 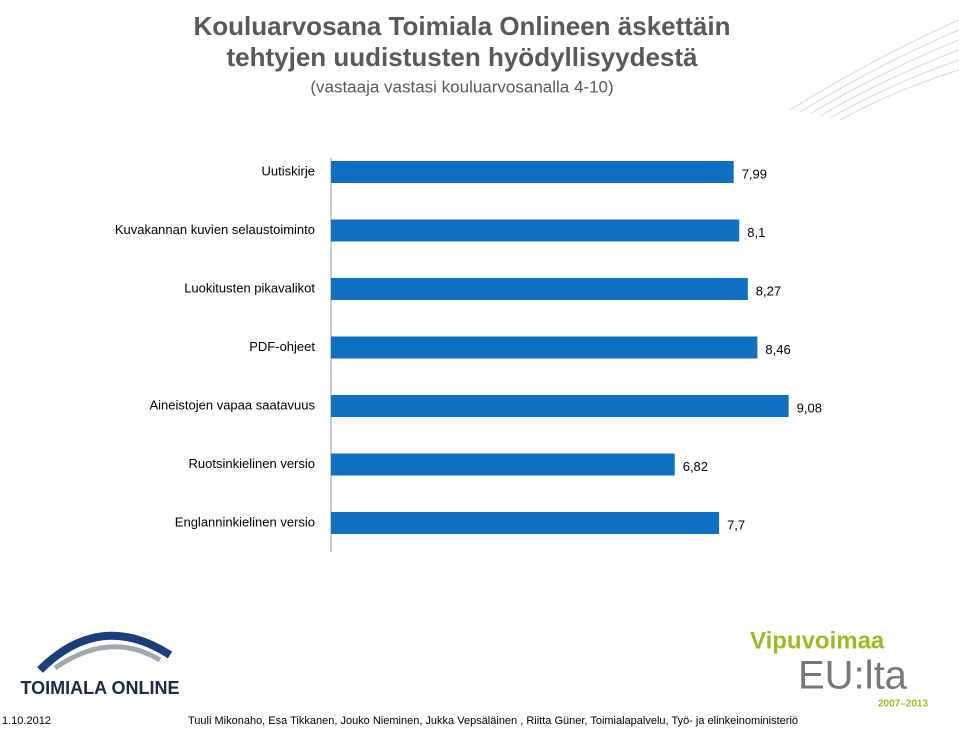 What do you see at coordinates (736, 524) in the screenshot?
I see `value-label: 7,7` at bounding box center [736, 524].